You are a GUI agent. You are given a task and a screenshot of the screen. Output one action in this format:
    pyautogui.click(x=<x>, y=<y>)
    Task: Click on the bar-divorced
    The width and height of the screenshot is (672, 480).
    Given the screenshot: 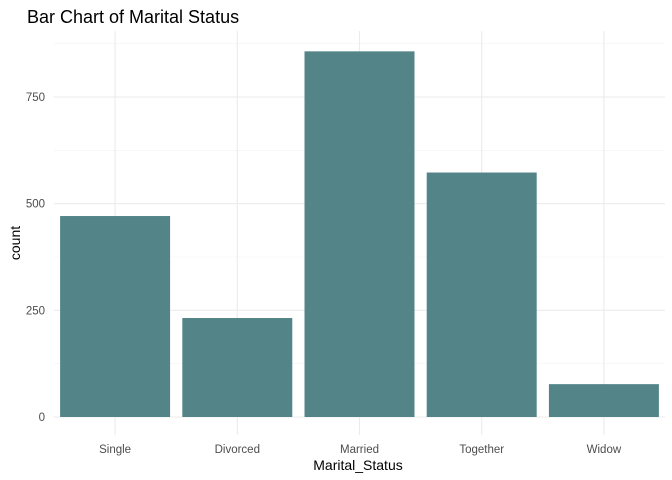 What is the action you would take?
    pyautogui.click(x=237, y=367)
    